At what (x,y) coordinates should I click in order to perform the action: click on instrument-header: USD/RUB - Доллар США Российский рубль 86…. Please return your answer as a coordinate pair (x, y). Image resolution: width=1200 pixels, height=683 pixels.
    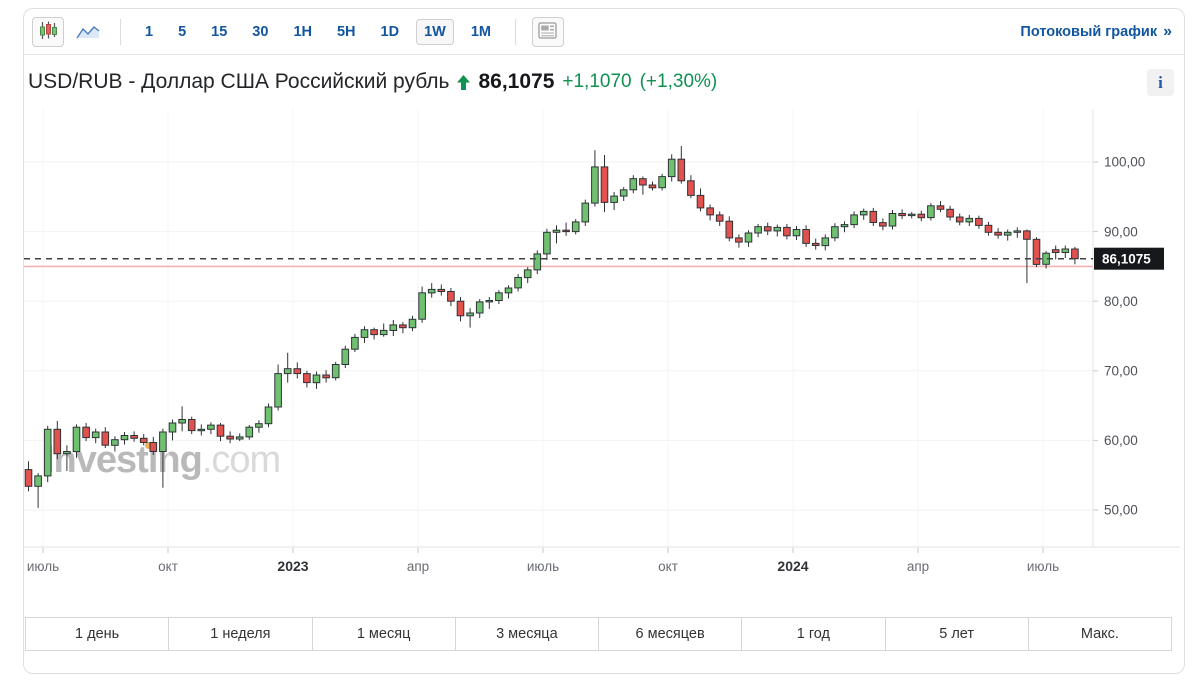
    Looking at the image, I should click on (604, 82).